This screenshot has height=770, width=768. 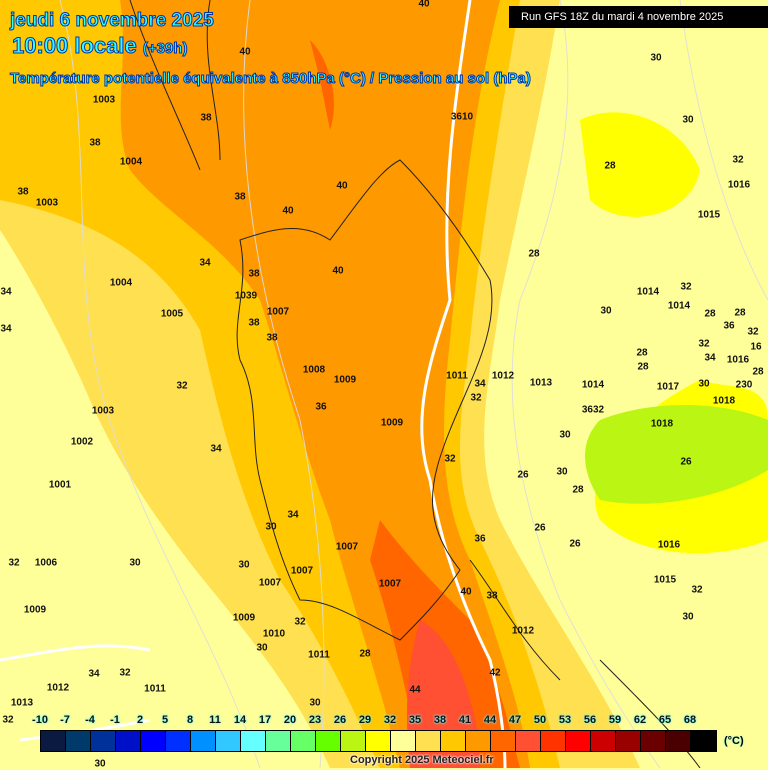 I want to click on pressure-label: 1016, so click(x=739, y=185).